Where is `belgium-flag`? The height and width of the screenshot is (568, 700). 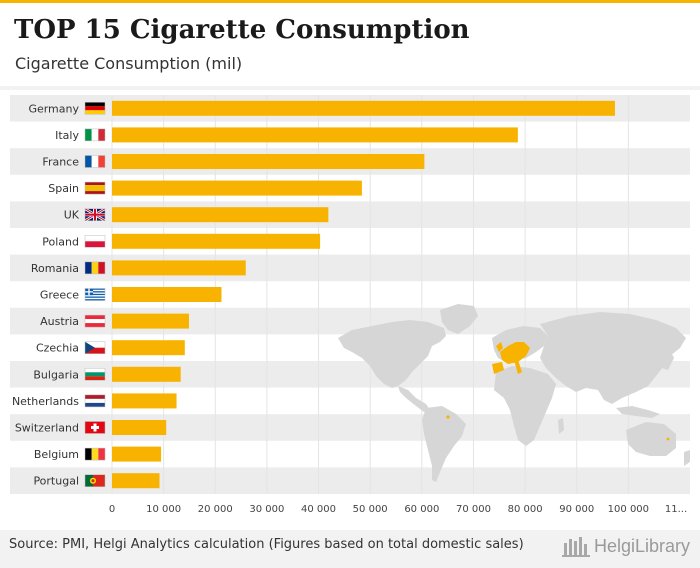 belgium-flag is located at coordinates (95, 454).